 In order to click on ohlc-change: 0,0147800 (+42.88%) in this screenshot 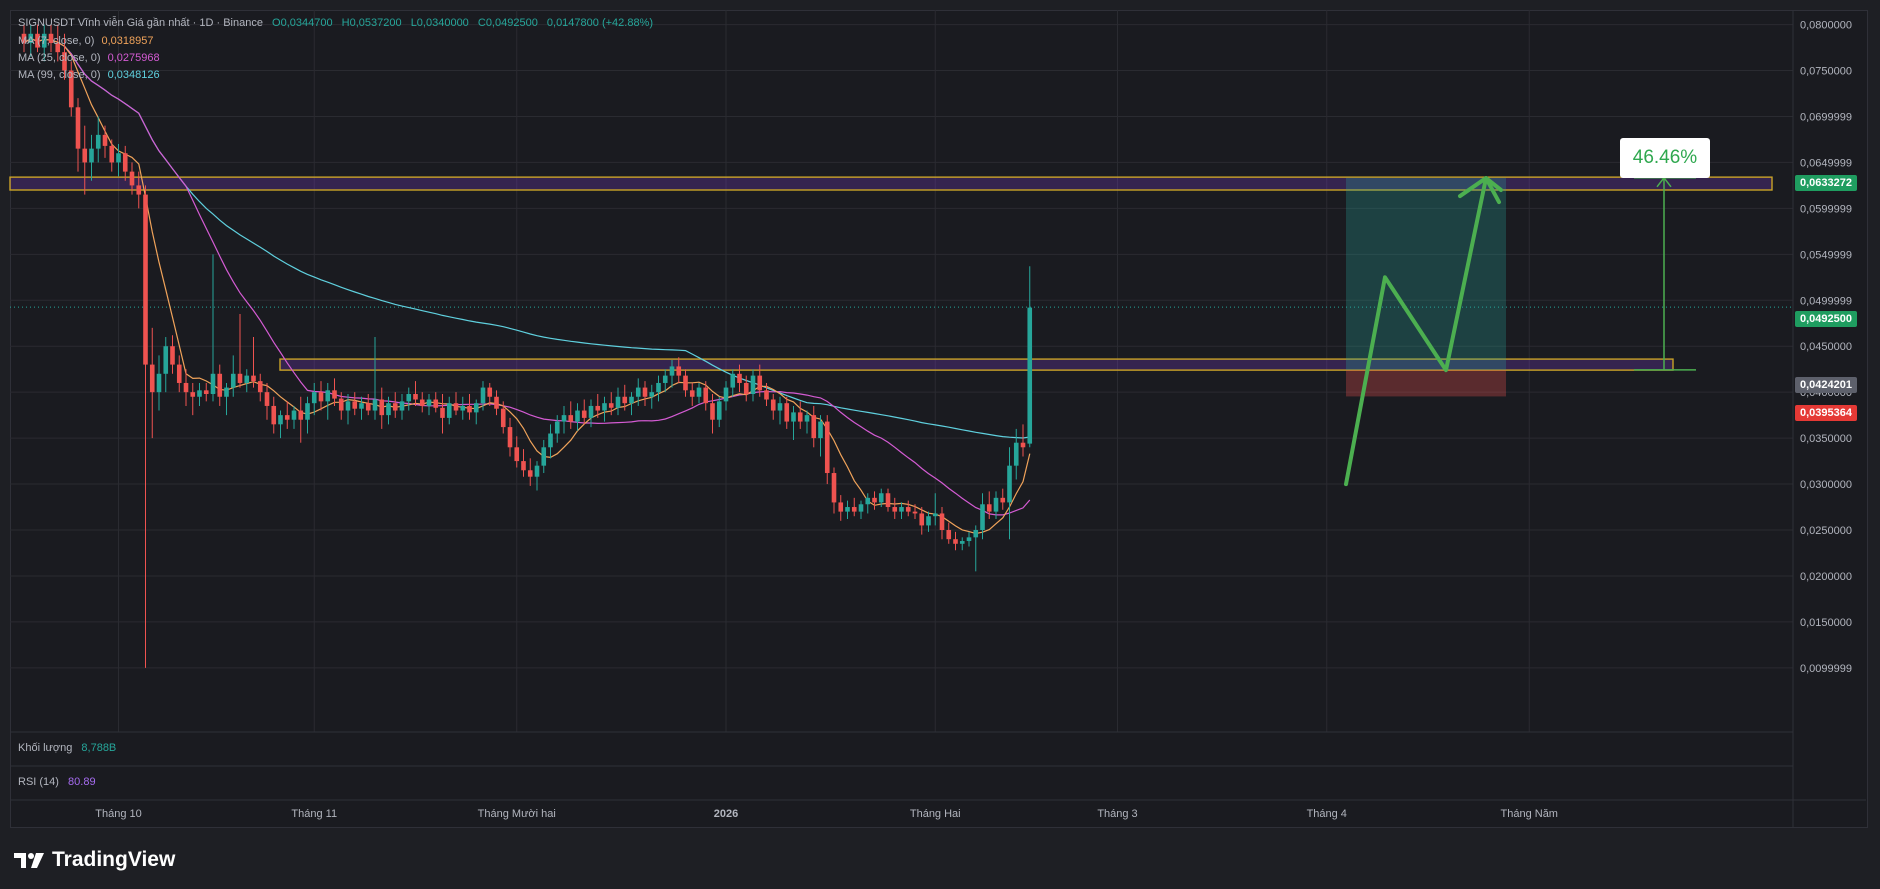, I will do `click(600, 23)`.